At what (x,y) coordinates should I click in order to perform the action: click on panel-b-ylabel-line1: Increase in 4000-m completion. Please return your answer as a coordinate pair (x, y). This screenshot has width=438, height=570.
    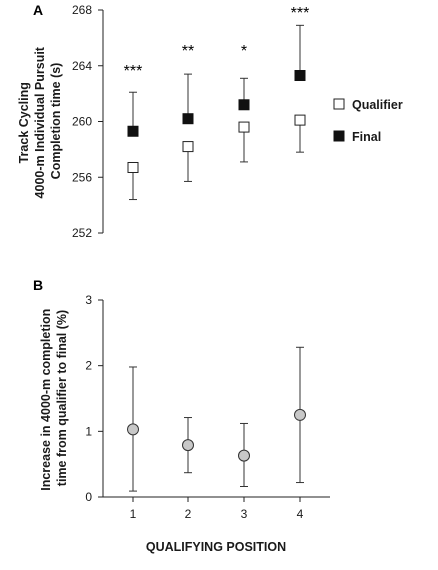
    Looking at the image, I should click on (46, 400).